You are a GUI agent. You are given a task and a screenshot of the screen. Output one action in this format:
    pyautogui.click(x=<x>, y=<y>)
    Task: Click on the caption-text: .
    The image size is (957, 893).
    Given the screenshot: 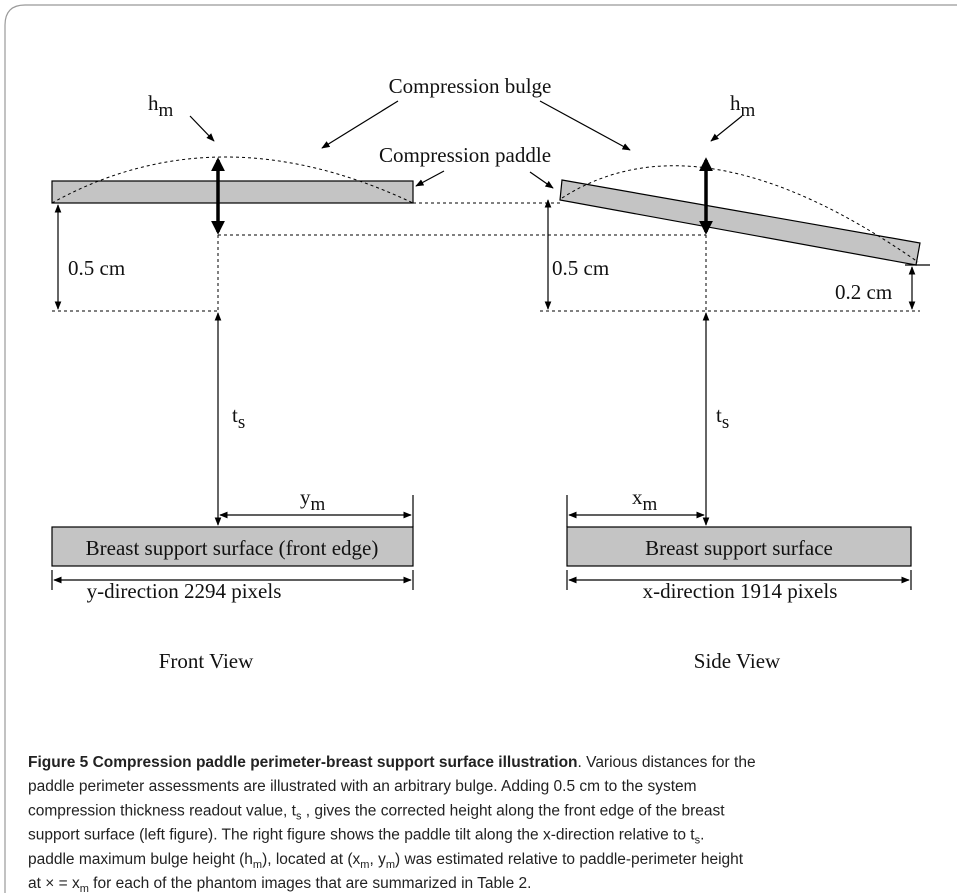 What is the action you would take?
    pyautogui.click(x=702, y=835)
    